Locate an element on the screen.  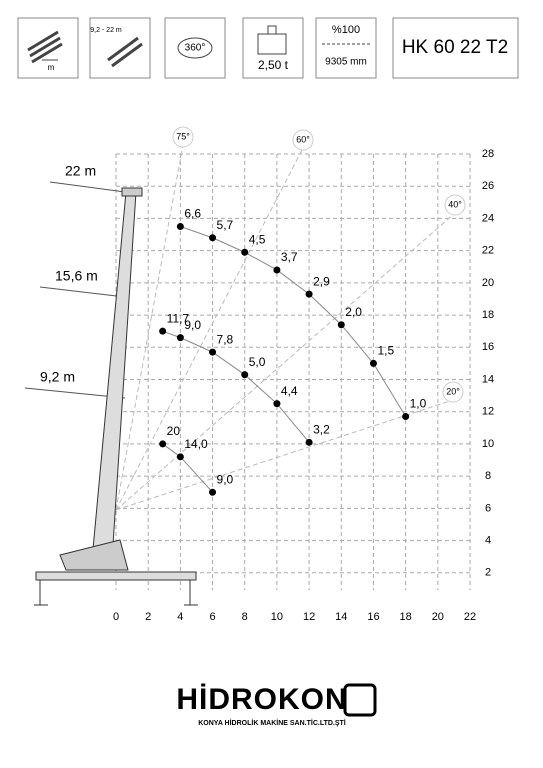
header-text: %100 is located at coordinates (346, 30).